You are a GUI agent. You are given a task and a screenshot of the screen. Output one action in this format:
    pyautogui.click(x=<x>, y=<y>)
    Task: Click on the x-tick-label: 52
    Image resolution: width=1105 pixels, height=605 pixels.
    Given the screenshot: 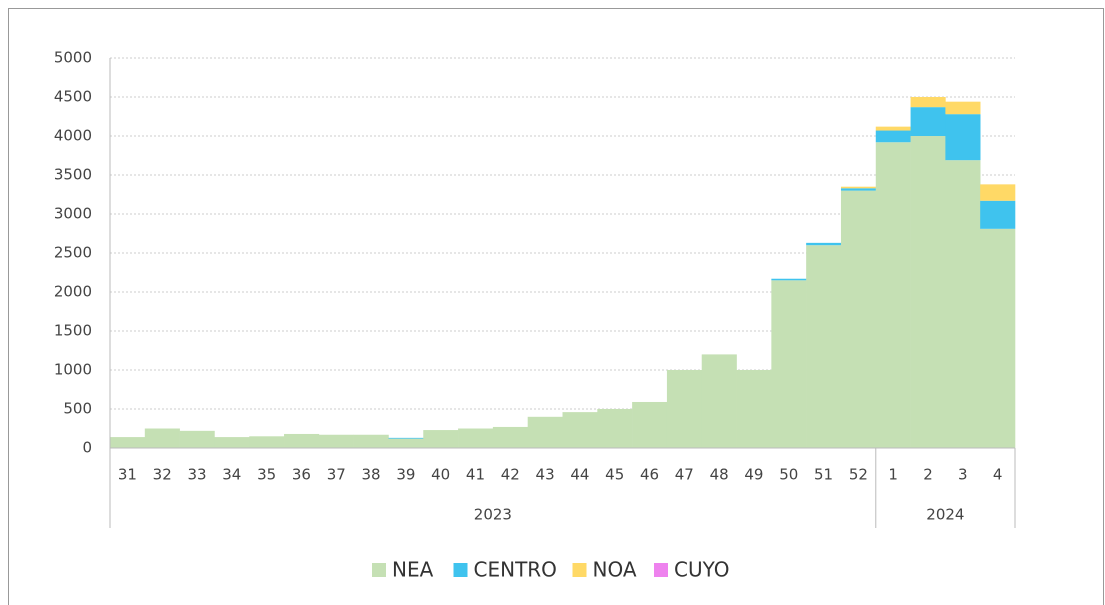 What is the action you would take?
    pyautogui.click(x=858, y=475)
    